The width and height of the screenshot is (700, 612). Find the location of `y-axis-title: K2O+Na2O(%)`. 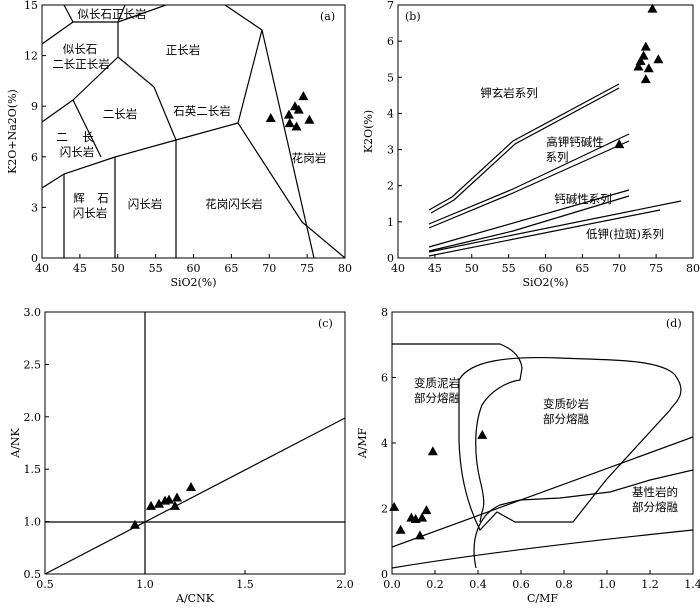

y-axis-title: K2O+Na2O(%) is located at coordinates (12, 131).